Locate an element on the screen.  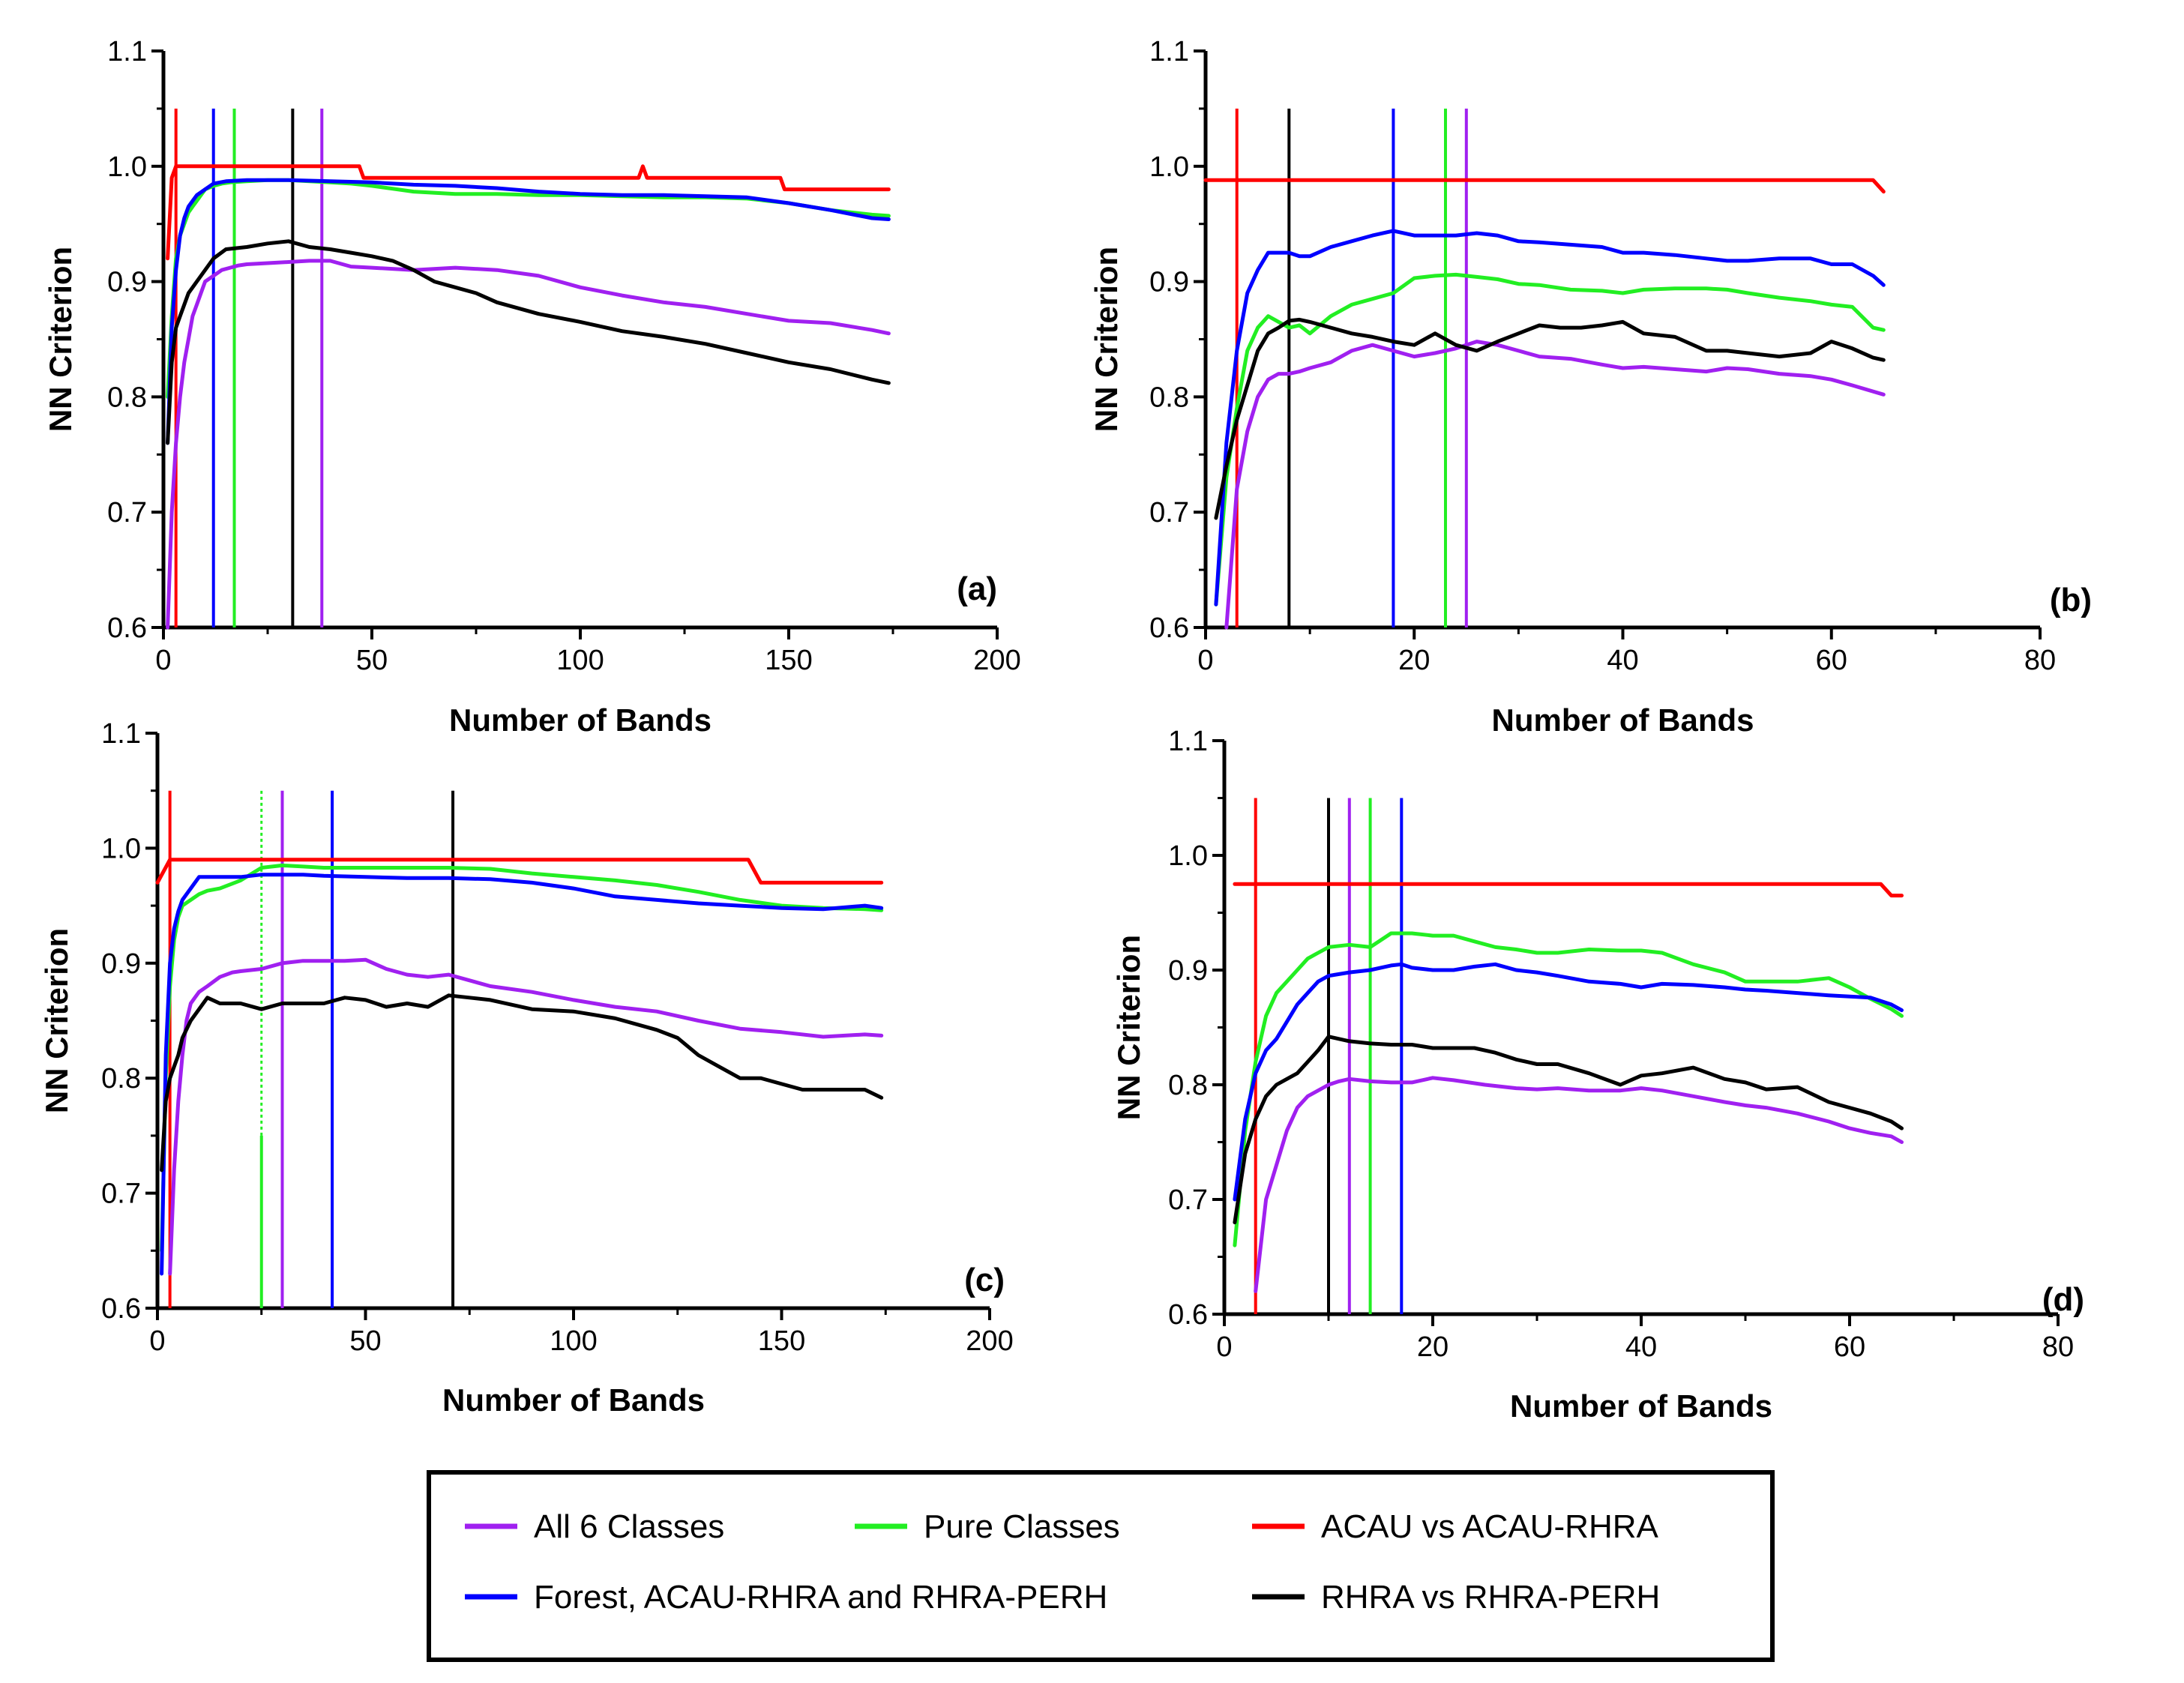
legend-frame is located at coordinates (1101, 1566).